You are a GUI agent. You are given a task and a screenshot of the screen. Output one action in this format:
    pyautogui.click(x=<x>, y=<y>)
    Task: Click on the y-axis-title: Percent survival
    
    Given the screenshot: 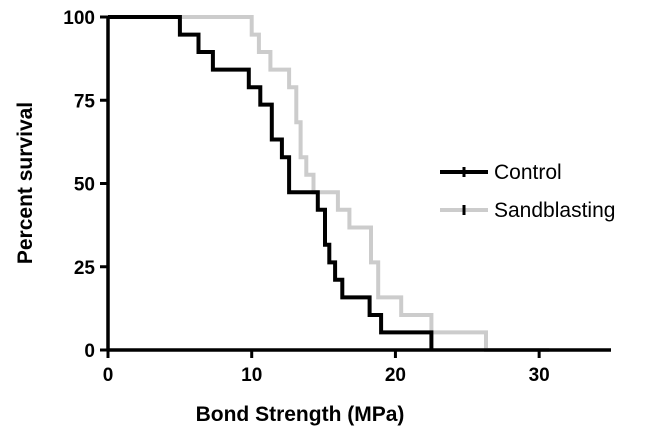 What is the action you would take?
    pyautogui.click(x=25, y=183)
    